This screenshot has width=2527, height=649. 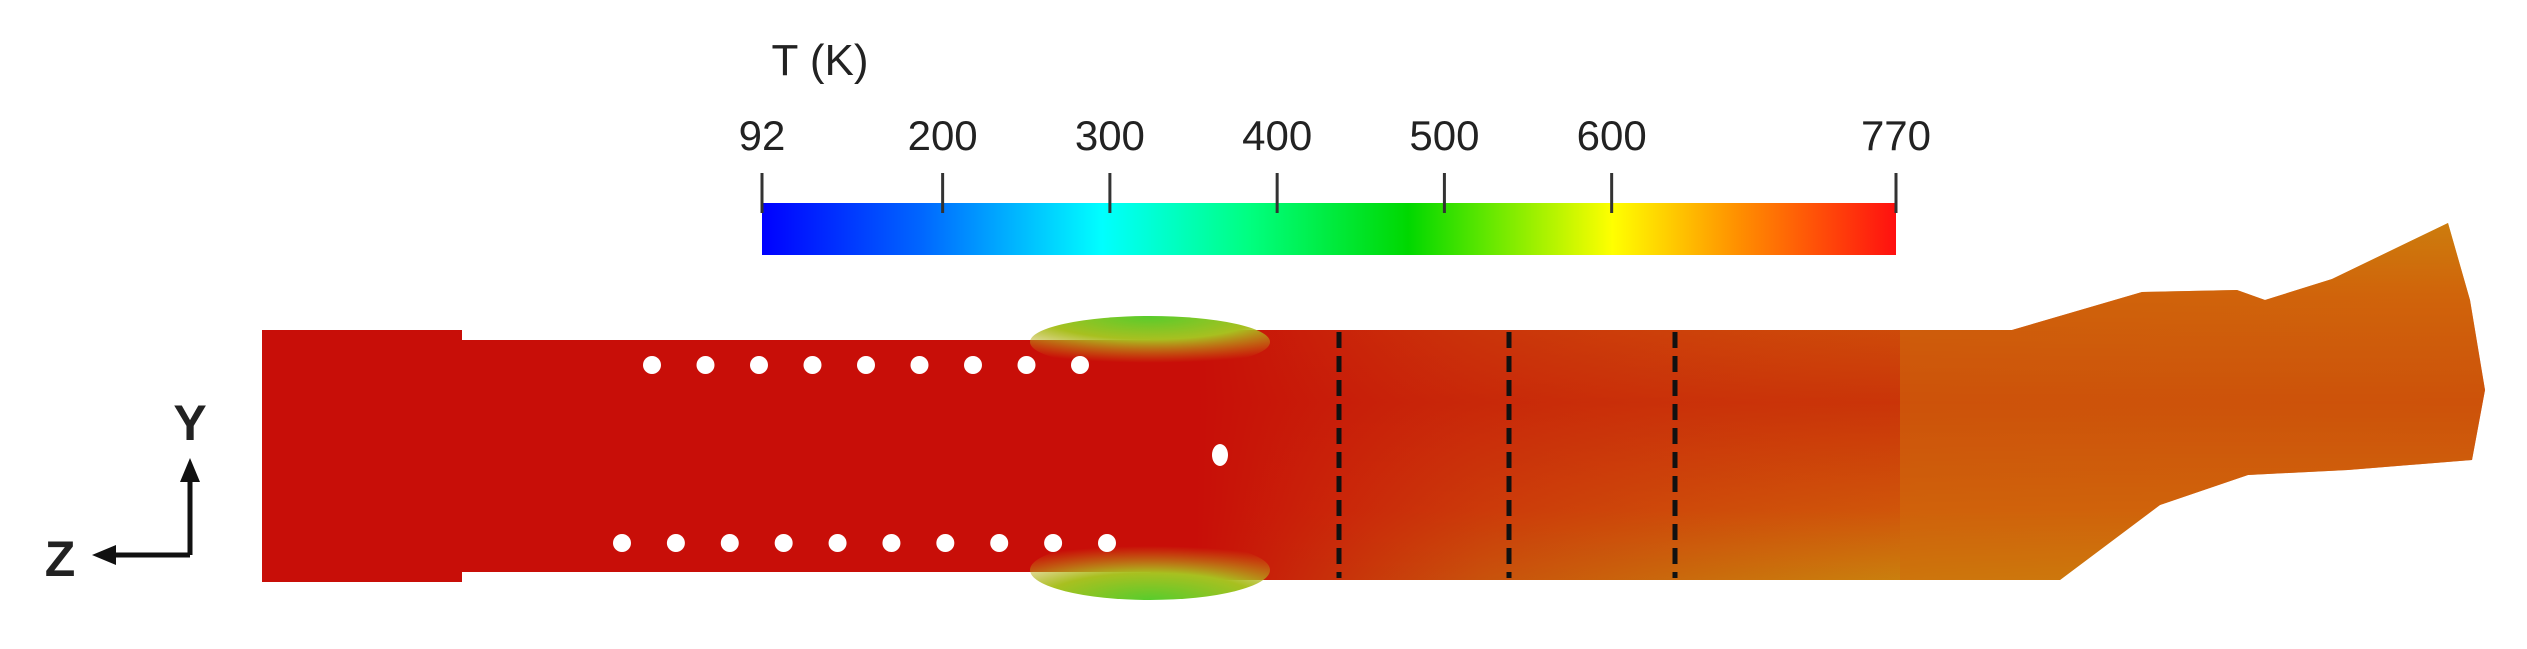 I want to click on inlet-hot-region, so click(x=362, y=456).